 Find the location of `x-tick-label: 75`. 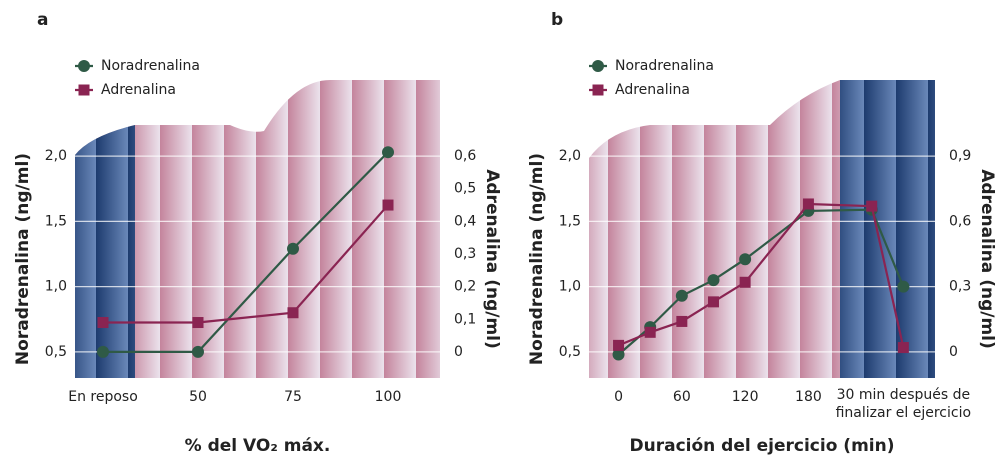

x-tick-label: 75 is located at coordinates (293, 397).